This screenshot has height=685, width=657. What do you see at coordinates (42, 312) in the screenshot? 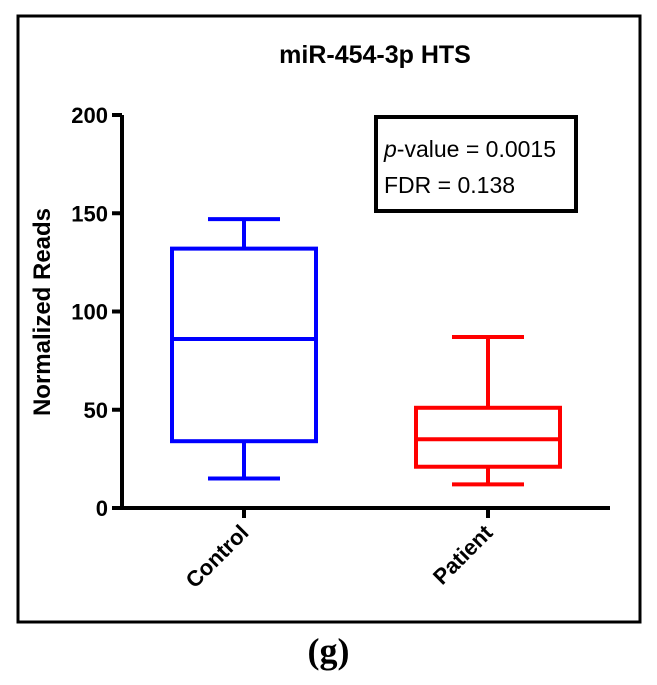
I see `y-axis-label: Normalized Reads` at bounding box center [42, 312].